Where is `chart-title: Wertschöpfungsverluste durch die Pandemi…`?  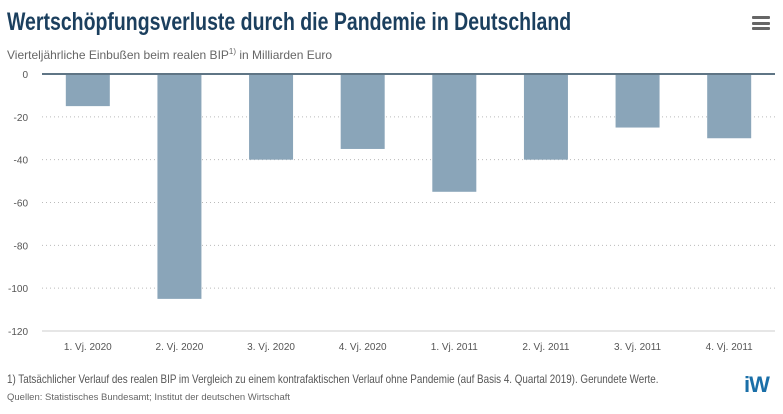 chart-title: Wertschöpfungsverluste durch die Pandemi… is located at coordinates (289, 22).